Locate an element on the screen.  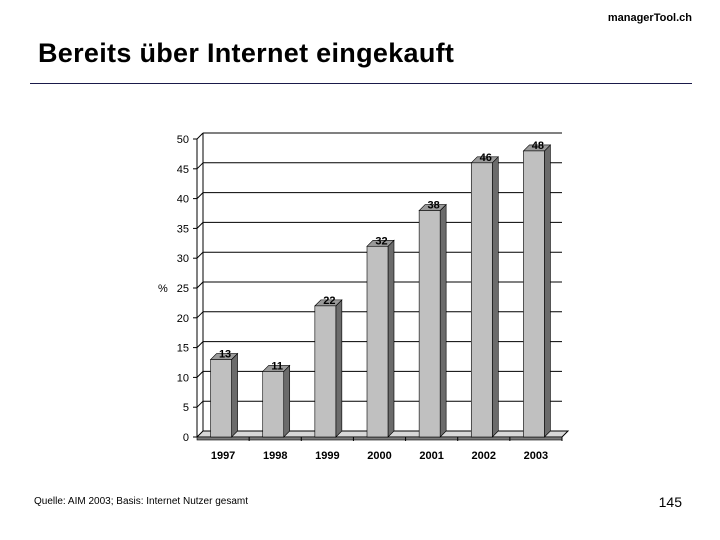
brand-label: managerTool.ch is located at coordinates (649, 18).